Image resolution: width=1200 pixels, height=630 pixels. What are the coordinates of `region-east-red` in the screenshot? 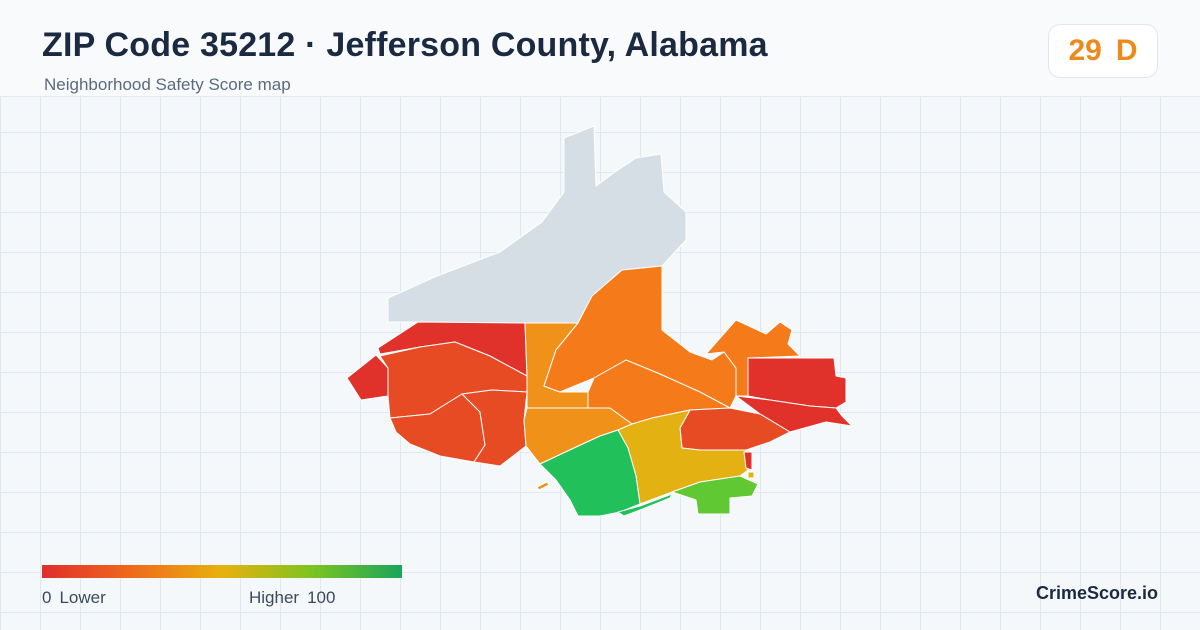 It's located at (797, 383).